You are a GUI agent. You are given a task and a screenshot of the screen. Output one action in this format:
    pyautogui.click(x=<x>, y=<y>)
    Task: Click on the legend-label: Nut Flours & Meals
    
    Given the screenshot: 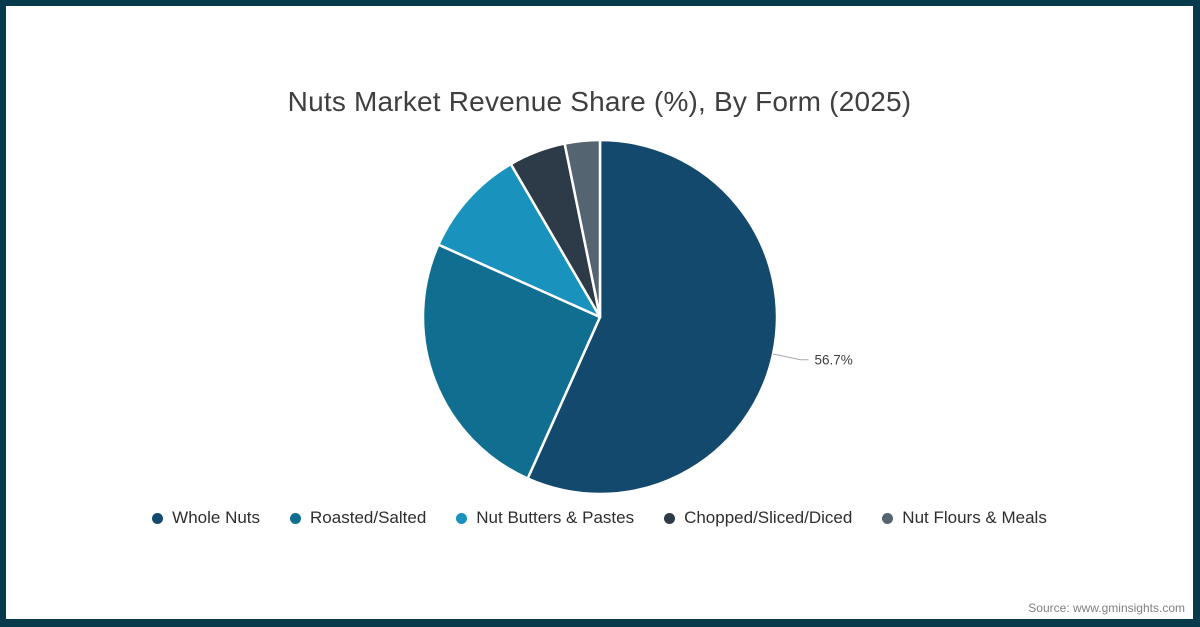 What is the action you would take?
    pyautogui.click(x=974, y=517)
    